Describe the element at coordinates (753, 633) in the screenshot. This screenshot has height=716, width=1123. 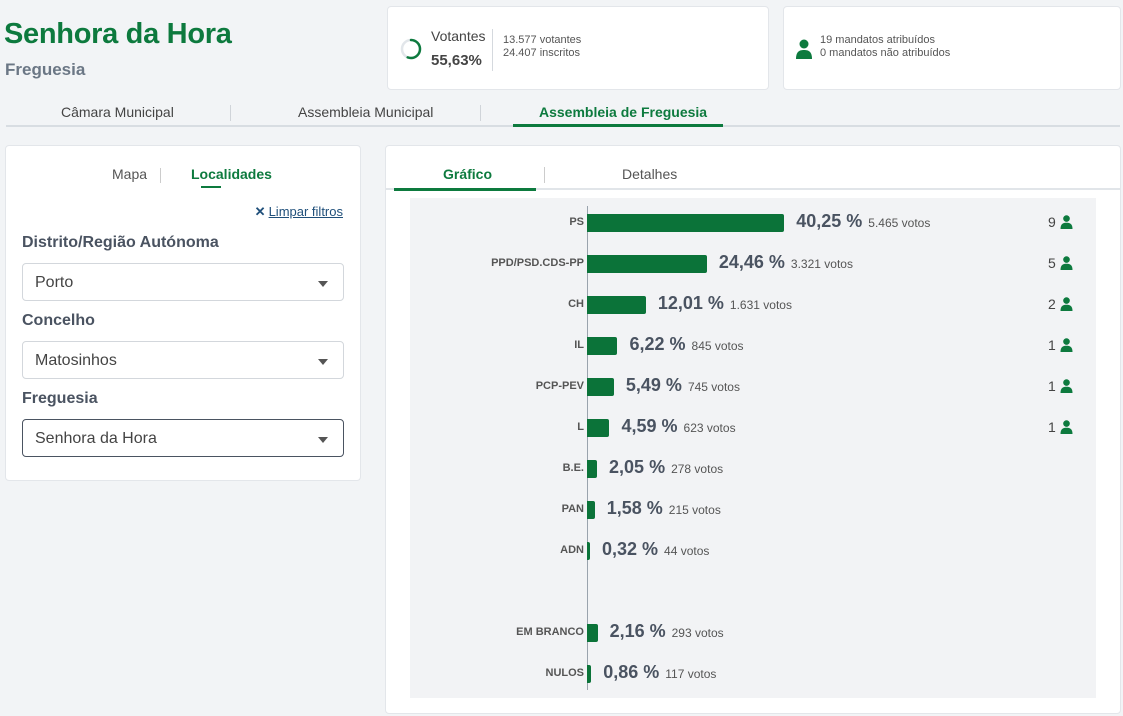
I see `result-row: EM BRANCO 2,16 % 293 votos` at that location.